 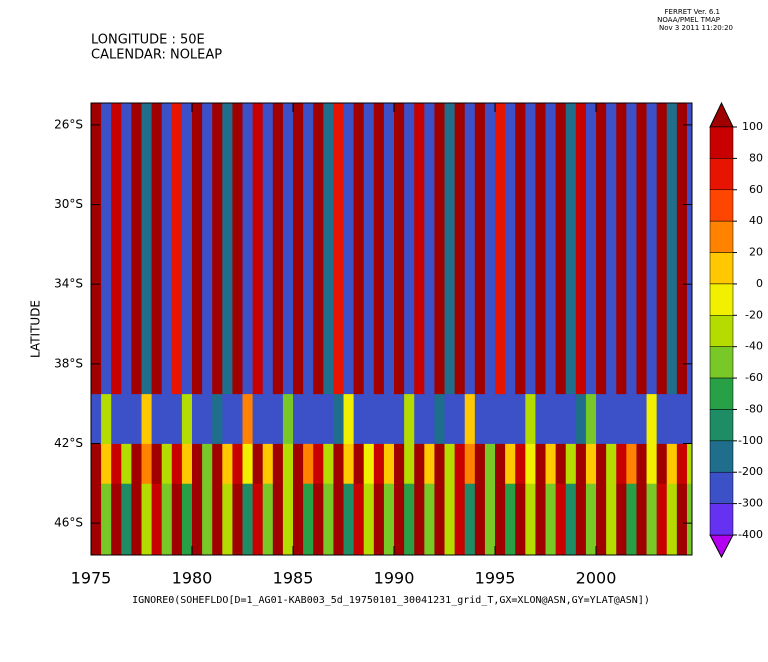 What do you see at coordinates (688, 20) in the screenshot?
I see `stamp: NOAA/PMEL TMAP` at bounding box center [688, 20].